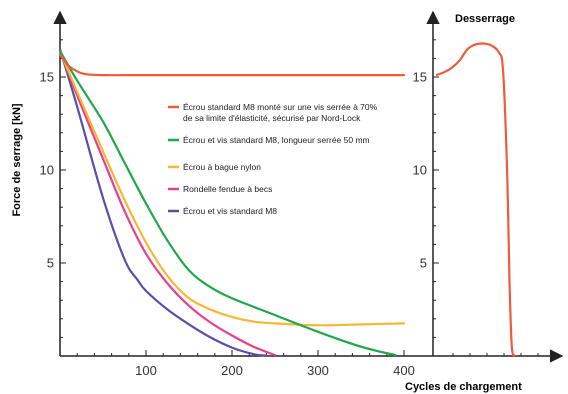 The image size is (568, 394). Describe the element at coordinates (318, 370) in the screenshot. I see `x-tick-label: 300` at that location.